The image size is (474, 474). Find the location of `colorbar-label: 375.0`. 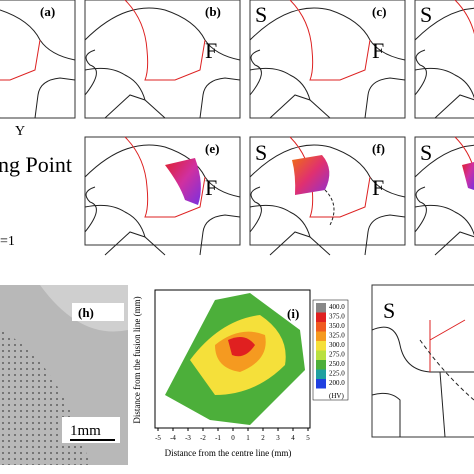

colorbar-label: 375.0 is located at coordinates (337, 317).